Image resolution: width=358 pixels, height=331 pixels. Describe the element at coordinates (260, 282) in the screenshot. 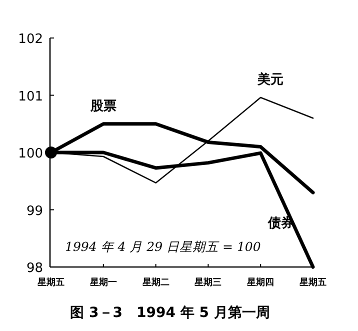

I see `x-tick-label: 星期四` at that location.